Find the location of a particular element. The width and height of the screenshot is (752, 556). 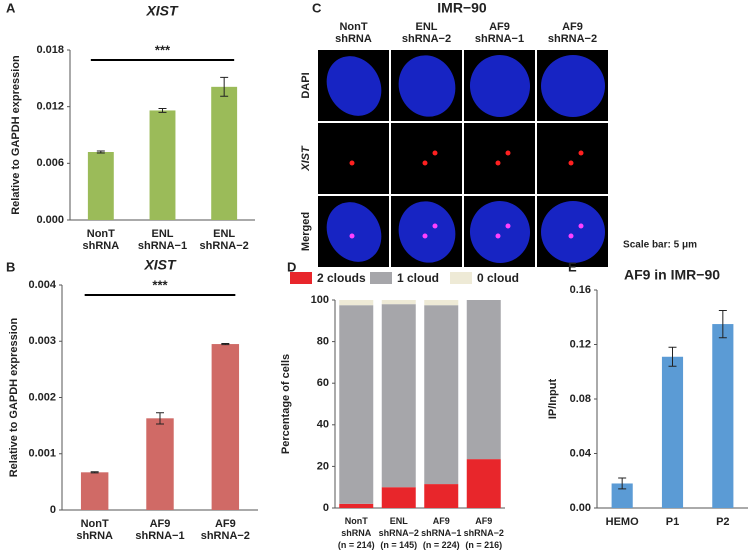

scale-bar-label: Scale bar: 5 μm is located at coordinates (660, 245).